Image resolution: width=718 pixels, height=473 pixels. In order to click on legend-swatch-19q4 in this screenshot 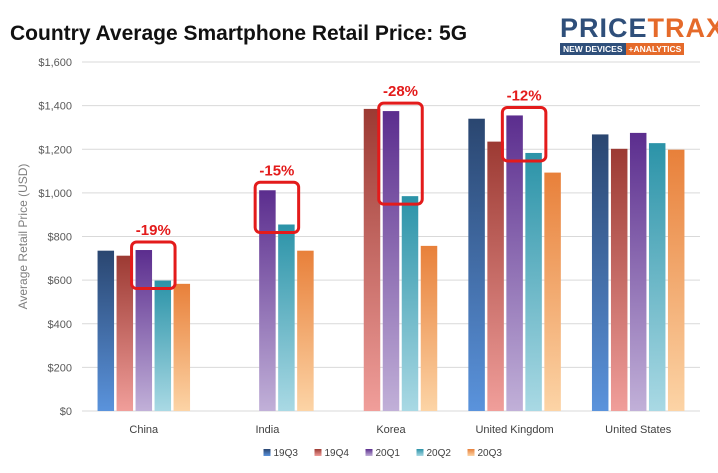, I will do `click(318, 452)`.